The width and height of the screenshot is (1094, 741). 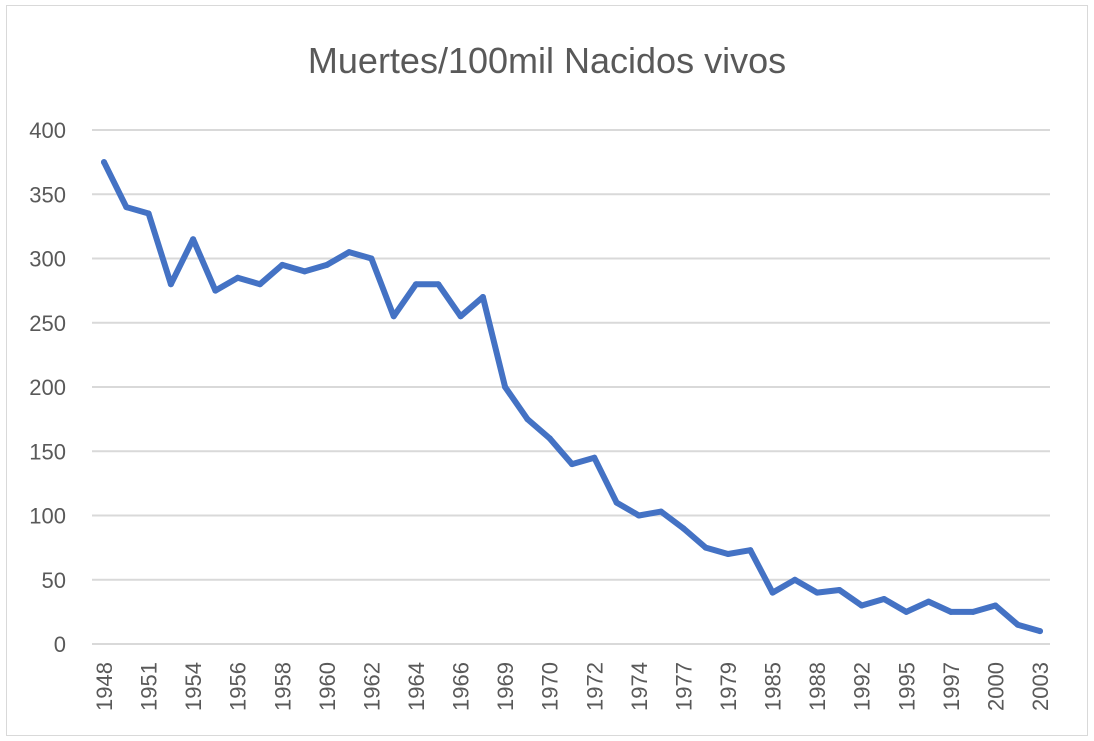 I want to click on x-tick-label: 1977, so click(x=683, y=686).